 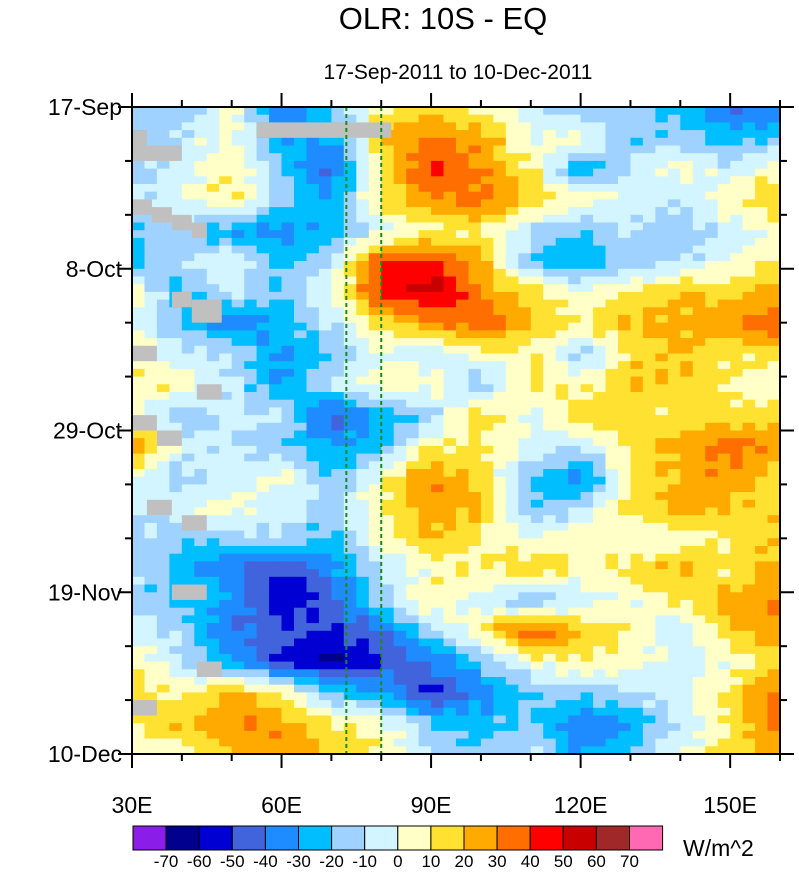 What do you see at coordinates (397, 860) in the screenshot?
I see `colorbar-label: 0` at bounding box center [397, 860].